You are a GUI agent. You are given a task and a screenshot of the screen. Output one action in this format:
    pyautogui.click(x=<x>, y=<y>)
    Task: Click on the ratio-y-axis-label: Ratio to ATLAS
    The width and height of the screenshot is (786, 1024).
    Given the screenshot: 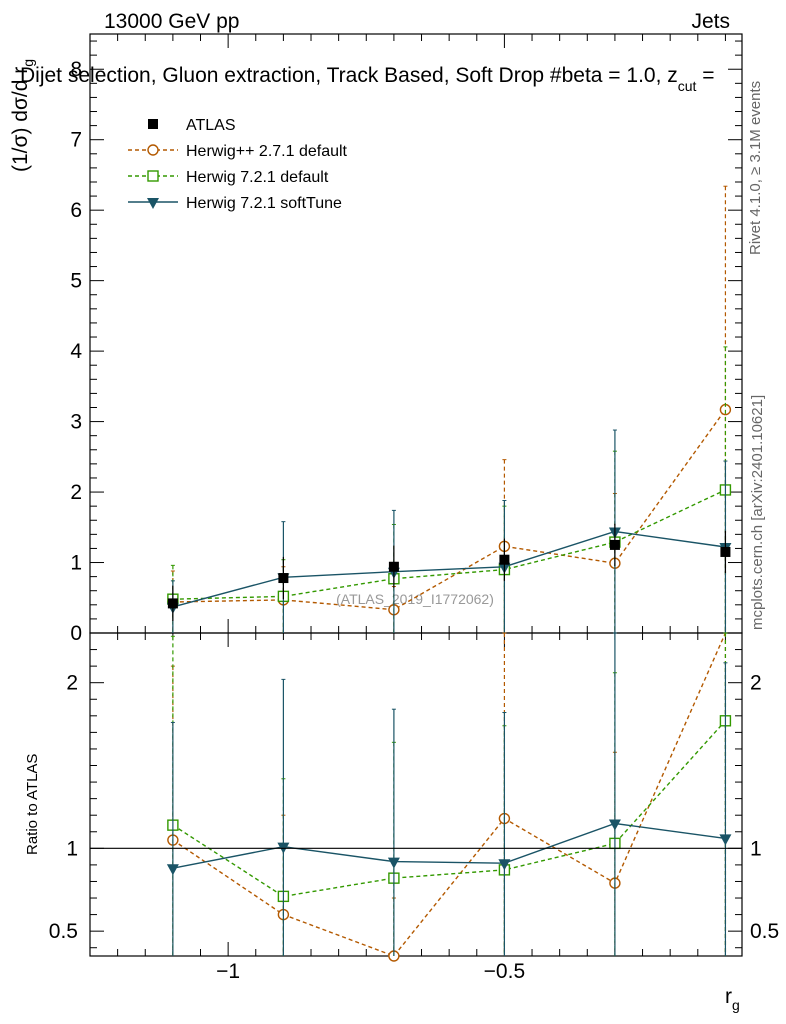 What is the action you would take?
    pyautogui.click(x=32, y=804)
    